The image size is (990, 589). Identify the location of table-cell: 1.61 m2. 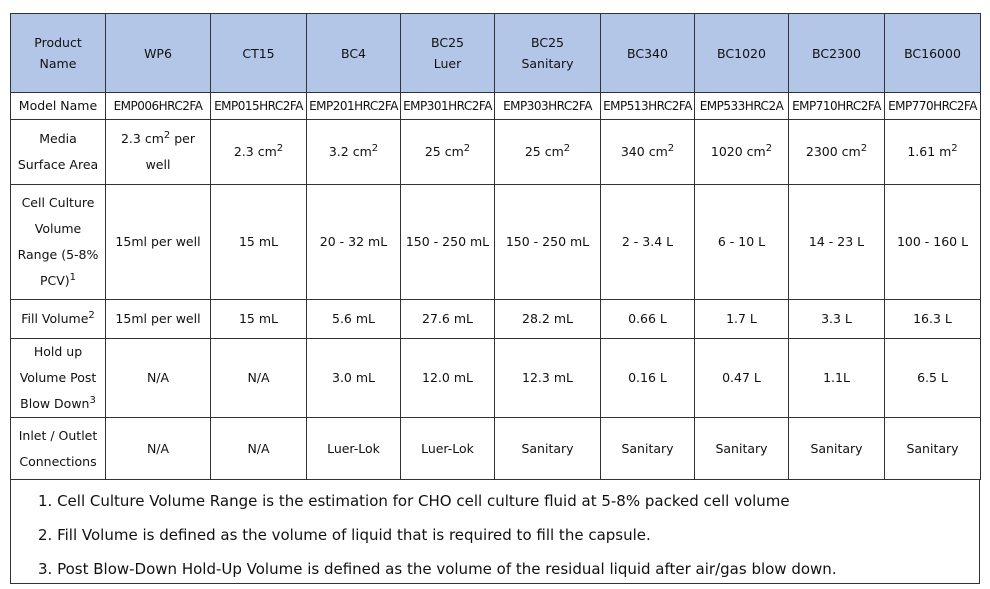
(932, 152).